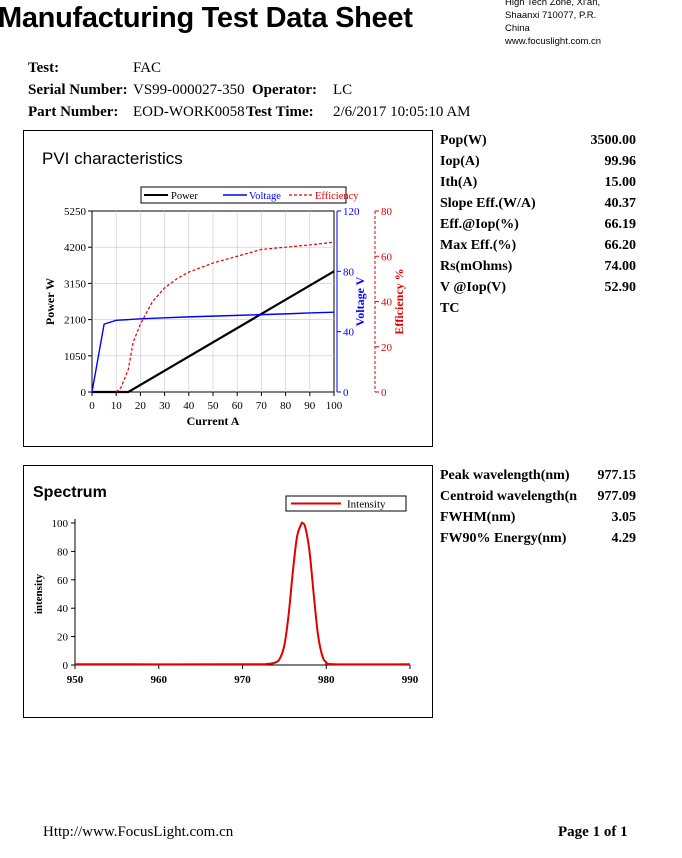 This screenshot has height=858, width=682. I want to click on power-tick-label: 5250, so click(75, 212).